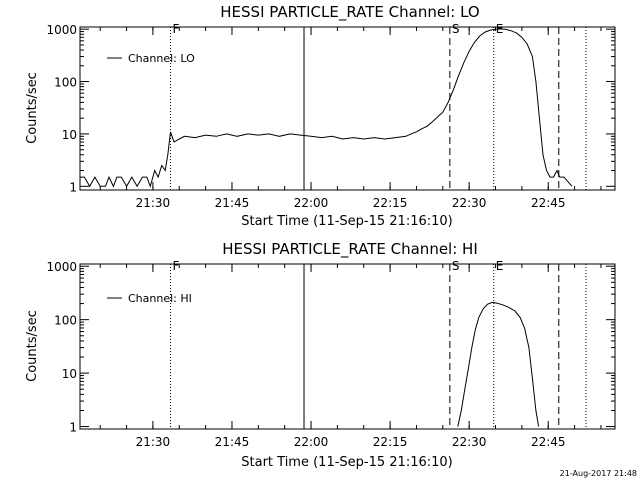 This screenshot has width=640, height=485. What do you see at coordinates (65, 321) in the screenshot?
I see `panel-hi-y-tick-label: 100` at bounding box center [65, 321].